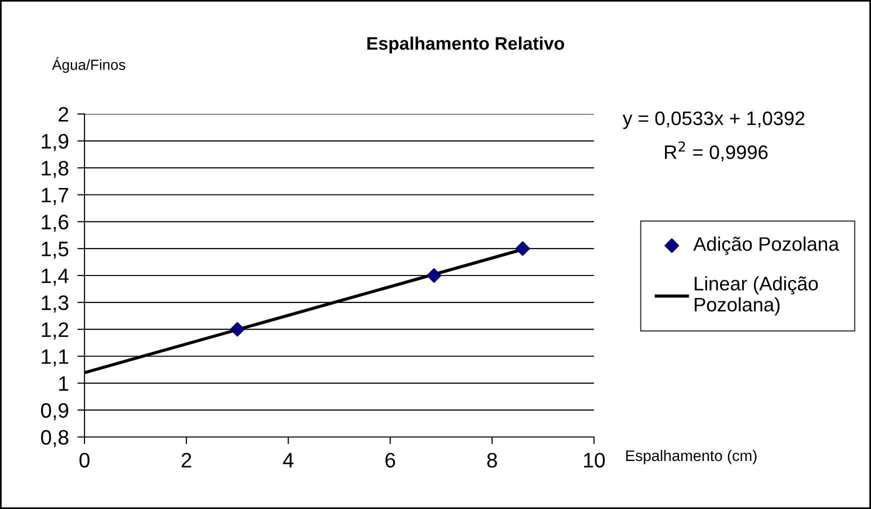 This screenshot has width=871, height=509. What do you see at coordinates (55, 331) in the screenshot?
I see `y-tick-label: 1,2` at bounding box center [55, 331].